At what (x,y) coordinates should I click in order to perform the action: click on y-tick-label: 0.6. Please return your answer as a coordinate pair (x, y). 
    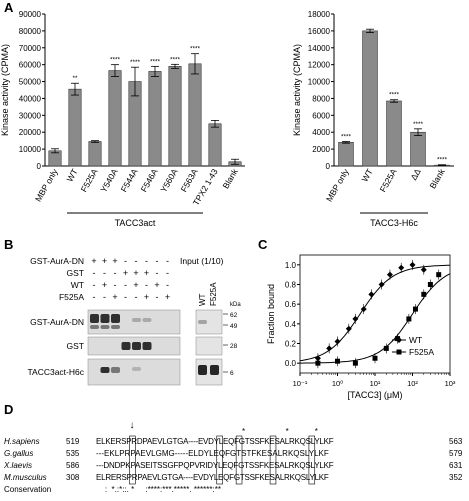
    Looking at the image, I should click on (291, 304).